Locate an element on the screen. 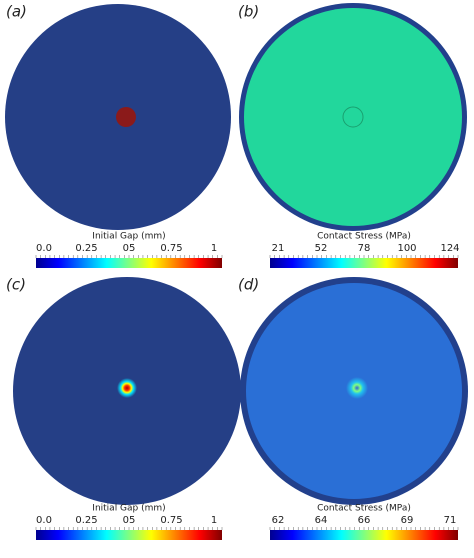 Image resolution: width=474 pixels, height=558 pixels. panel-label: (d) is located at coordinates (248, 285).